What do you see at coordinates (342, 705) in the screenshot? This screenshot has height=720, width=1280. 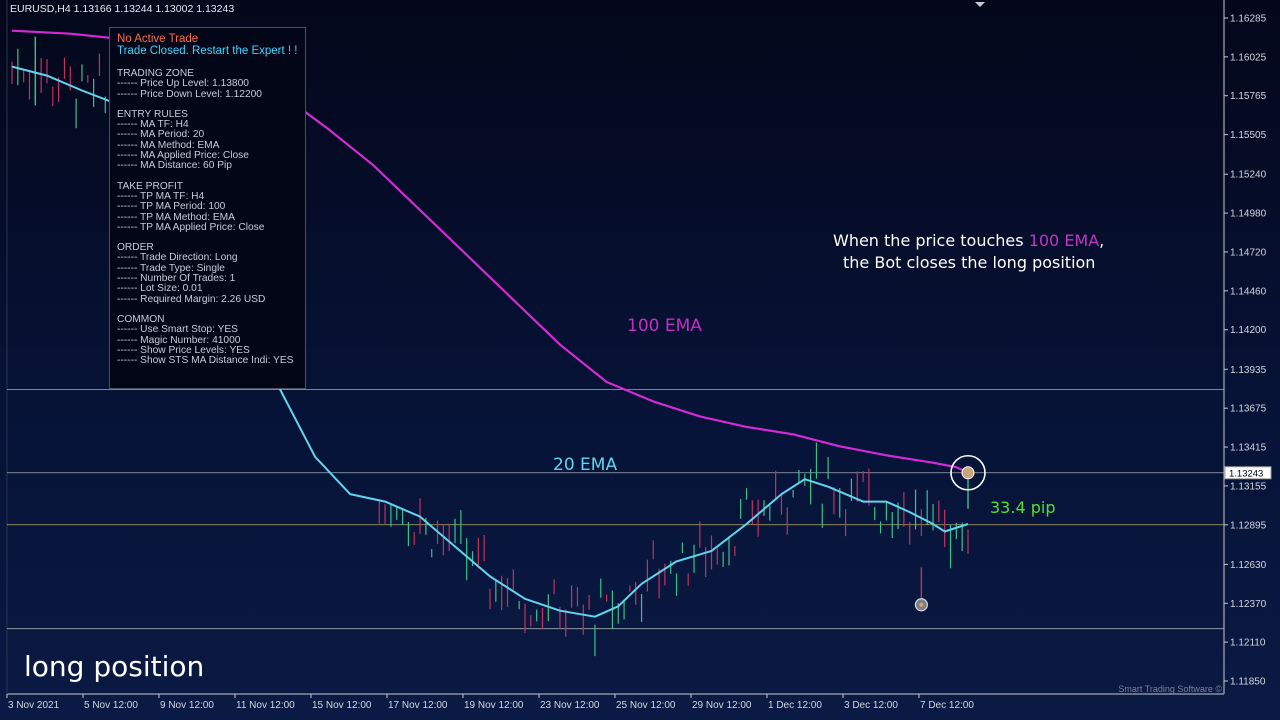 I see `time-tick-label: 15 Nov 12:00` at bounding box center [342, 705].